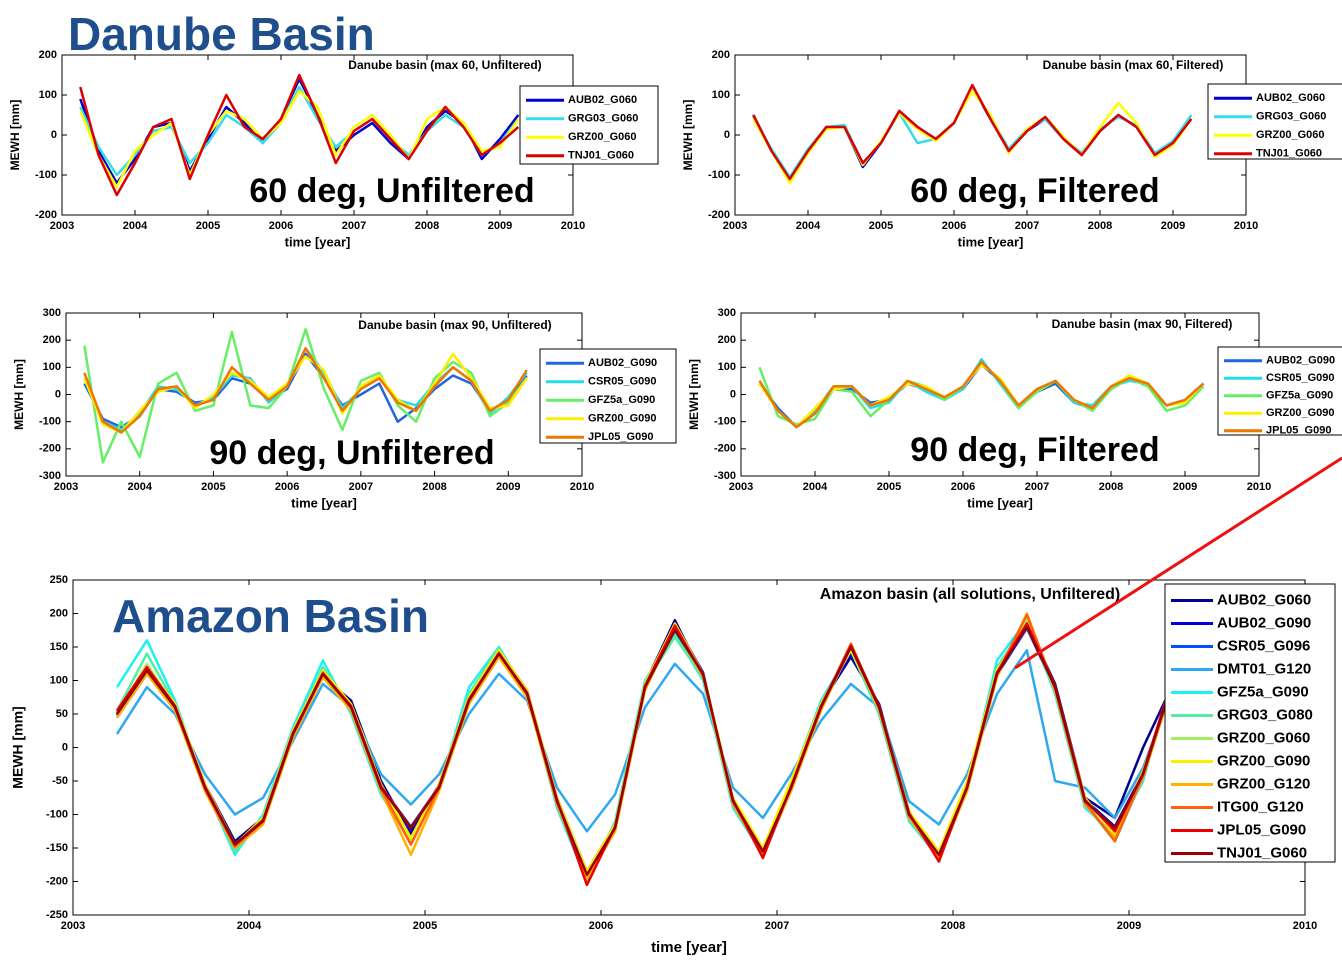  Describe the element at coordinates (444, 65) in the screenshot. I see `chart-title: Danube basin (max 60, Unfiltered)` at that location.